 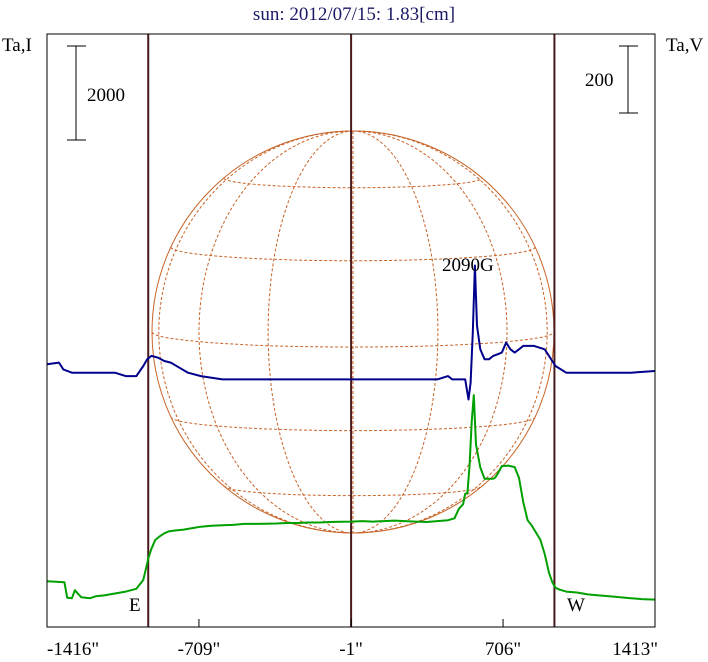 What do you see at coordinates (684, 45) in the screenshot?
I see `y-axis-right-label: Ta,V` at bounding box center [684, 45].